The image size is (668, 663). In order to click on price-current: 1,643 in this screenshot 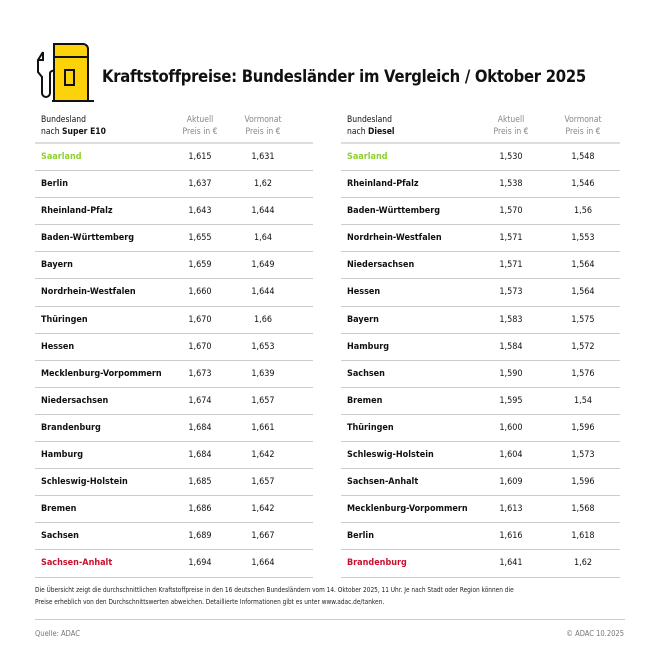, I will do `click(200, 211)`.